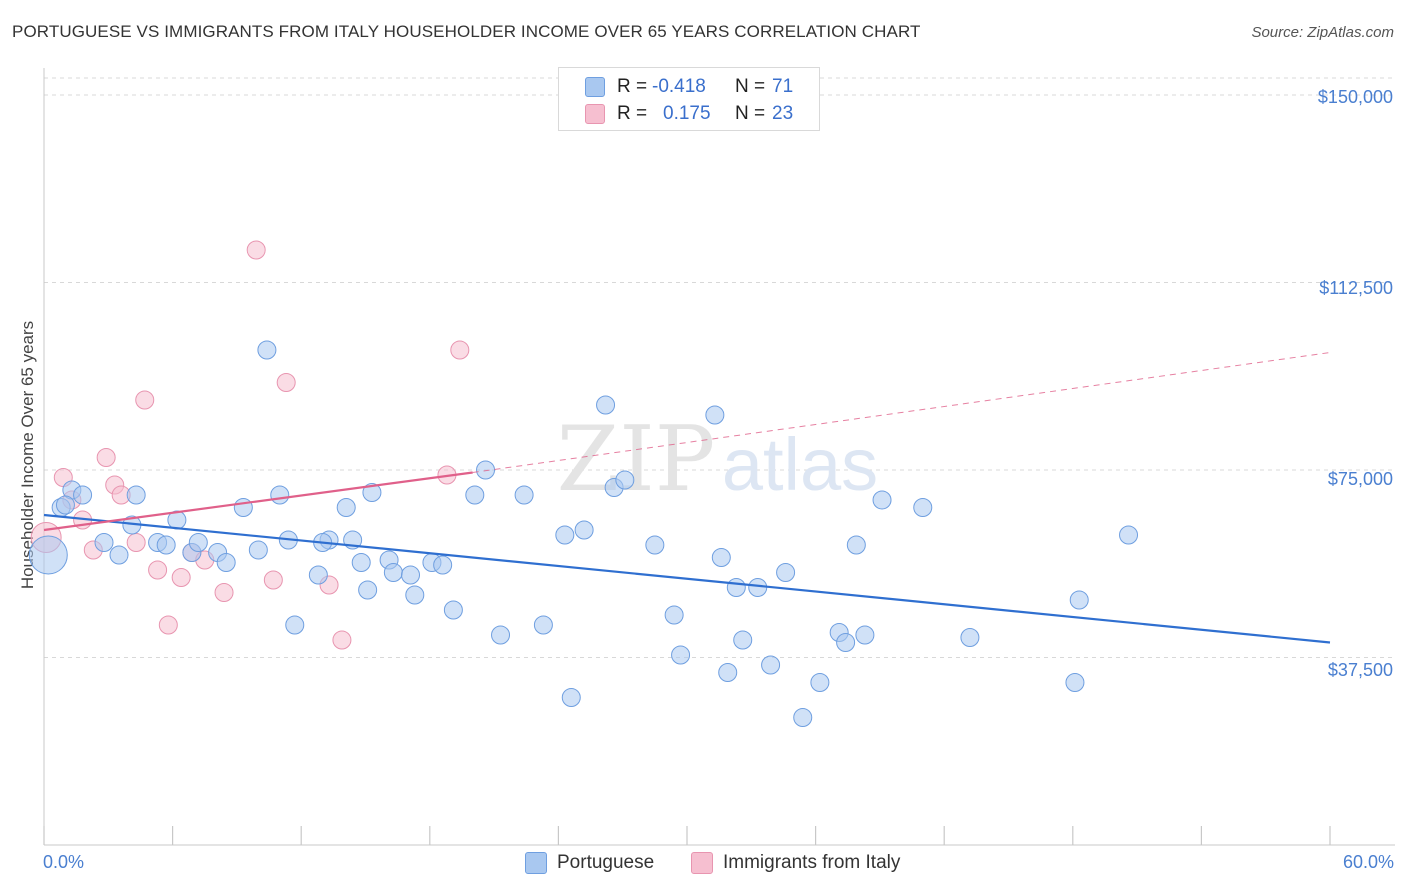 This screenshot has height=892, width=1406. I want to click on chart-legend: Portuguese Immigrants from Italy, so click(703, 865).